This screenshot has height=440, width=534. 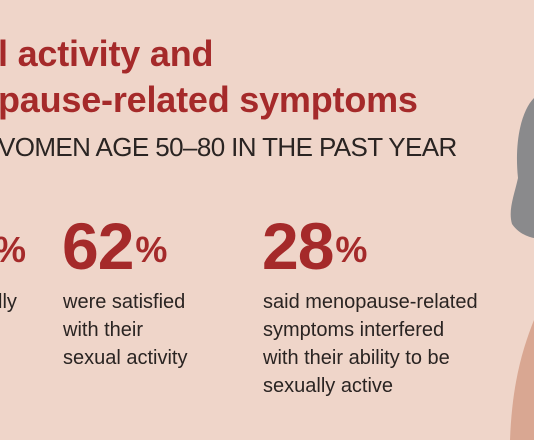 I want to click on stat-2-value: 62%, so click(x=114, y=246).